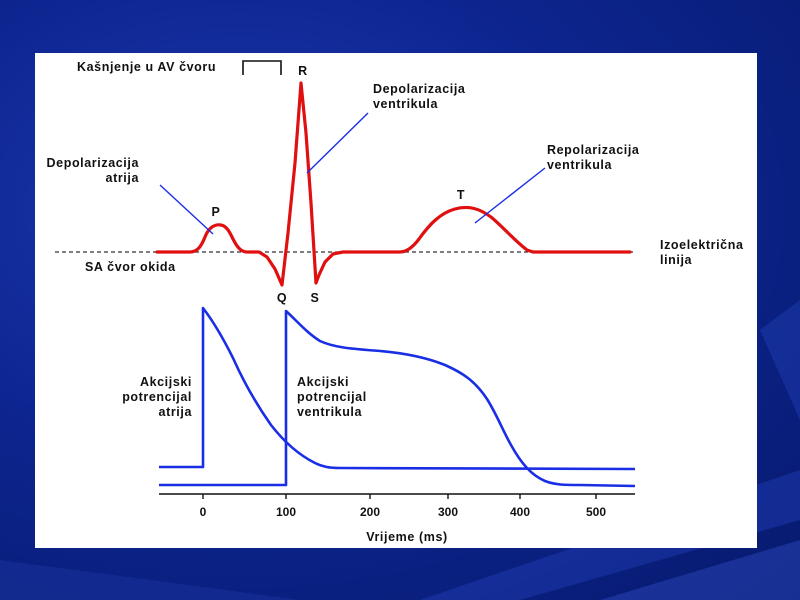 Image resolution: width=800 pixels, height=600 pixels. I want to click on label-ap-ventrikula-line2: potrencijal, so click(332, 397).